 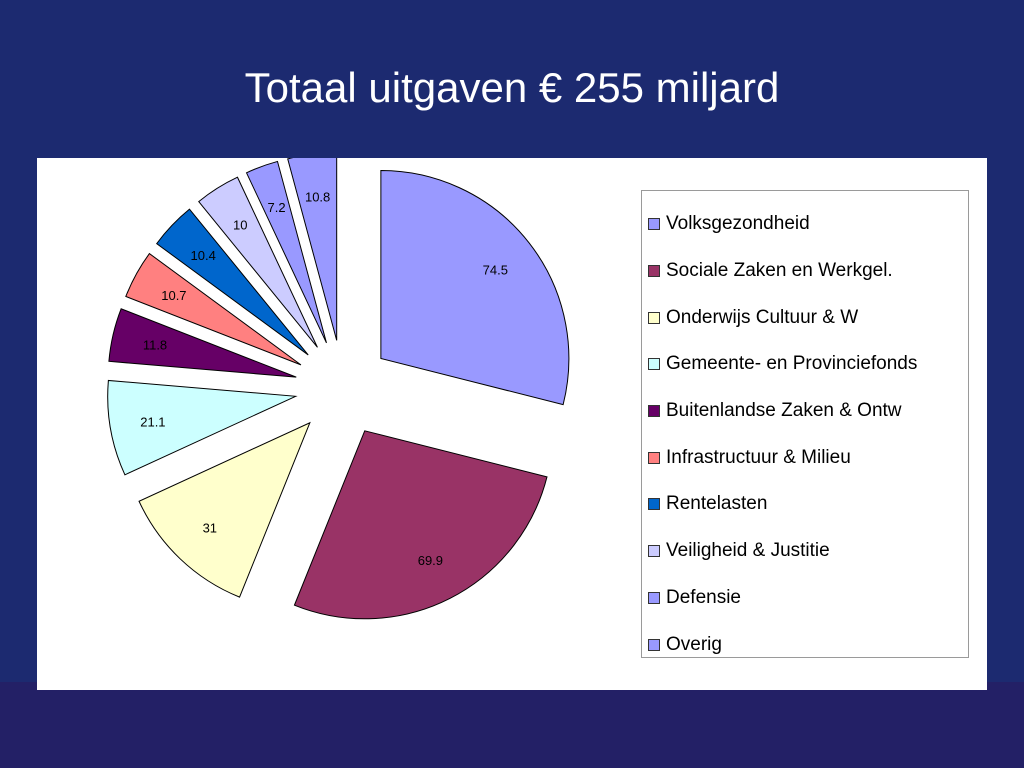 I want to click on legend-item: Veiligheid & Justitie, so click(x=808, y=551).